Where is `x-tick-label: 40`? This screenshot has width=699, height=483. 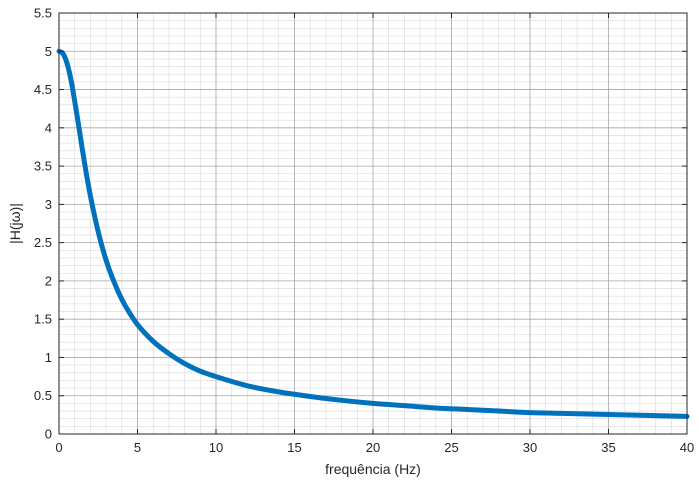
x-tick-label: 40 is located at coordinates (687, 447).